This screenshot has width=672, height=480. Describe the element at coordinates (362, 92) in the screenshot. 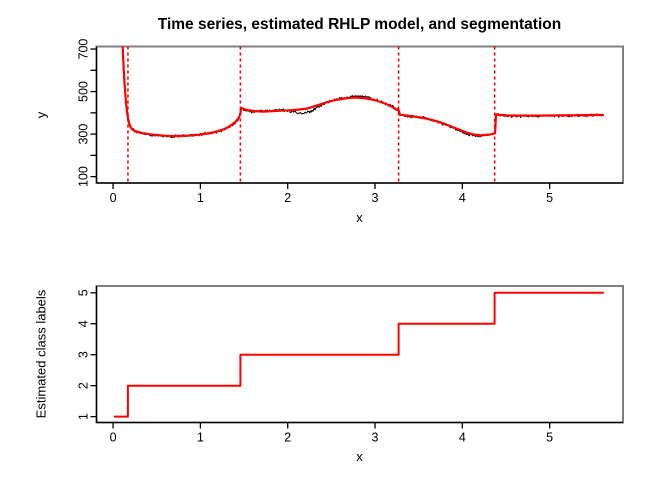

I see `model-fit-line` at that location.